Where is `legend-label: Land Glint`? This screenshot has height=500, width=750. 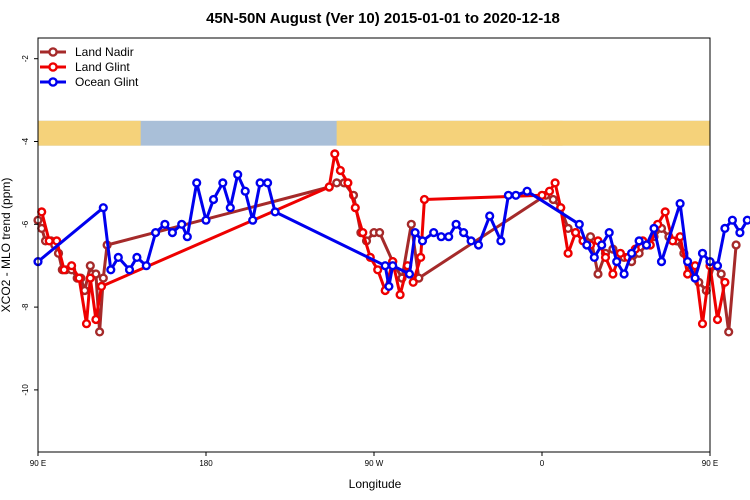 legend-label: Land Glint is located at coordinates (102, 67).